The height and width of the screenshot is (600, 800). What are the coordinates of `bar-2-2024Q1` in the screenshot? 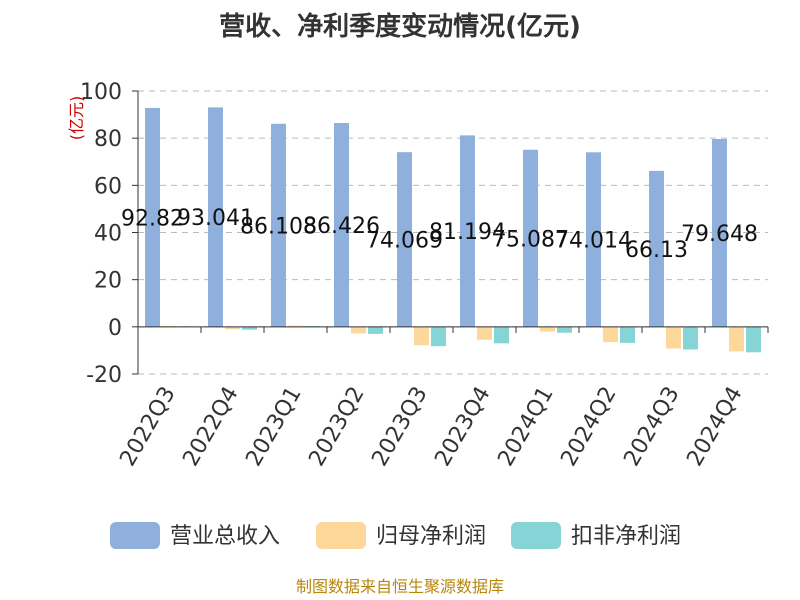 It's located at (547, 329).